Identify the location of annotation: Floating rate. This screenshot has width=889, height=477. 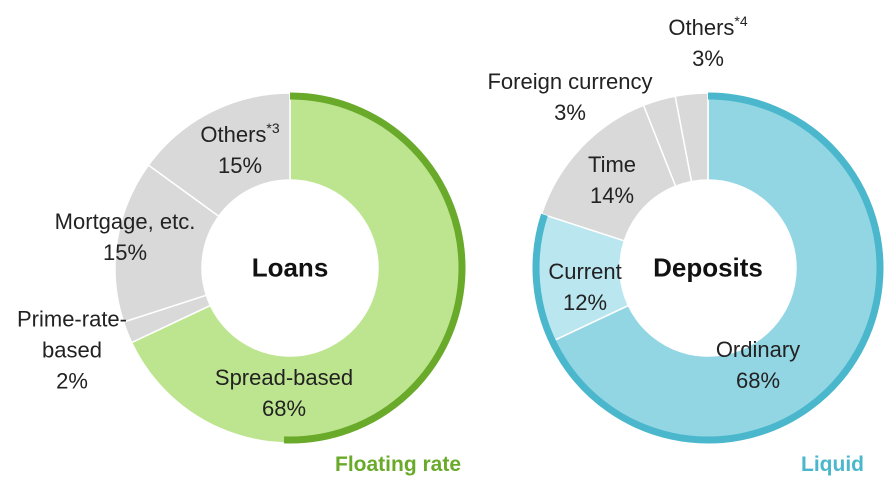
(398, 464).